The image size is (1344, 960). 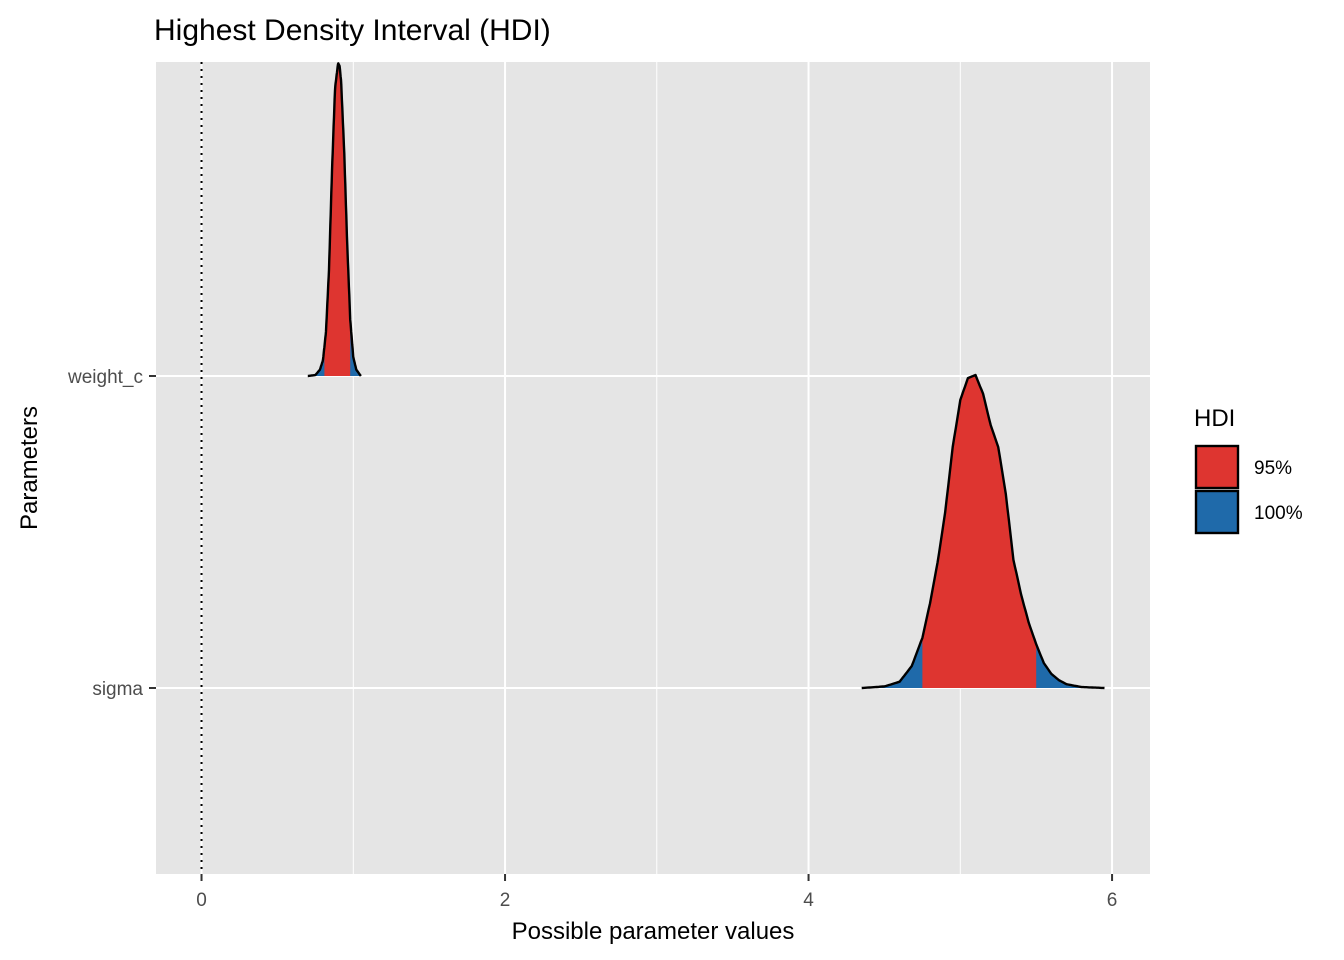 I want to click on density-weight_c, so click(x=334, y=220).